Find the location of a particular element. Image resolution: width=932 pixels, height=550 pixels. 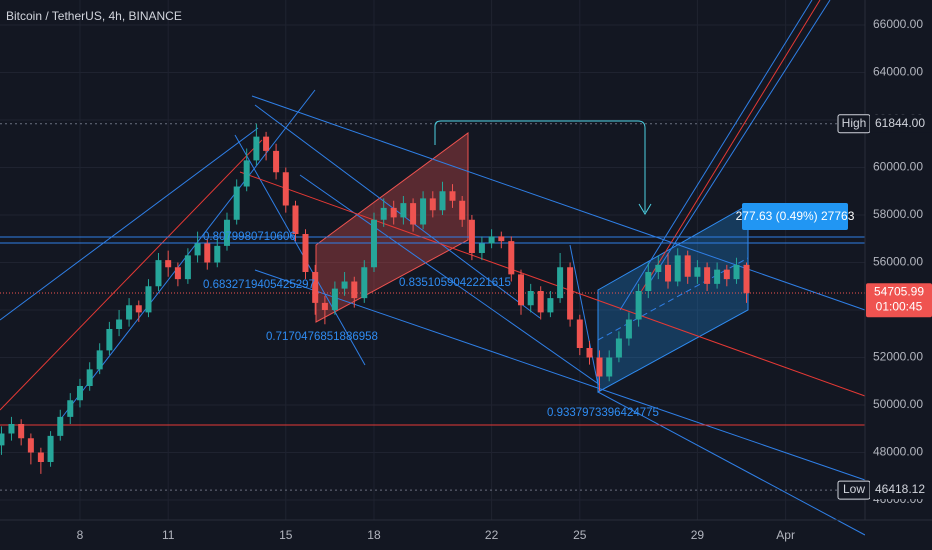

fib-label: 0.8351059042221615 is located at coordinates (455, 283).